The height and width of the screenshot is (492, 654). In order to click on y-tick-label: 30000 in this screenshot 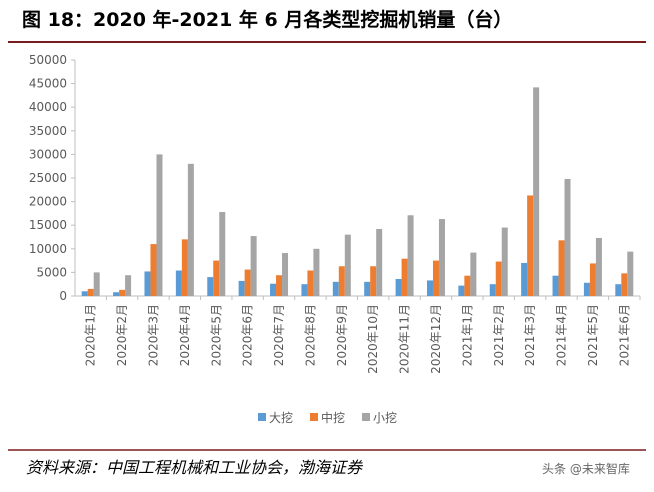, I will do `click(48, 154)`.